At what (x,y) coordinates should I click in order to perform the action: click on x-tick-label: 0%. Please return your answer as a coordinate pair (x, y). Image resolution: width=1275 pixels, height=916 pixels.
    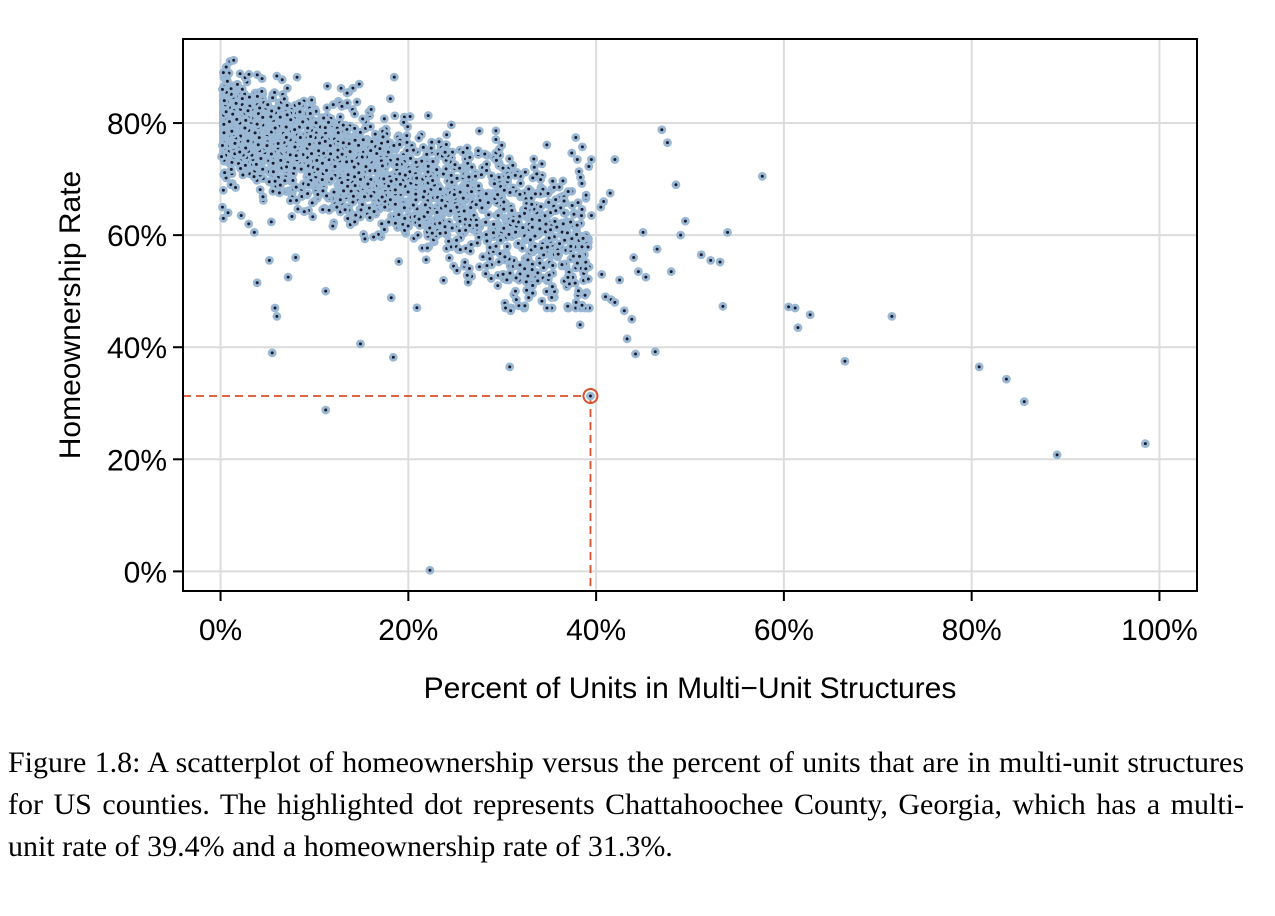
    Looking at the image, I should click on (220, 630).